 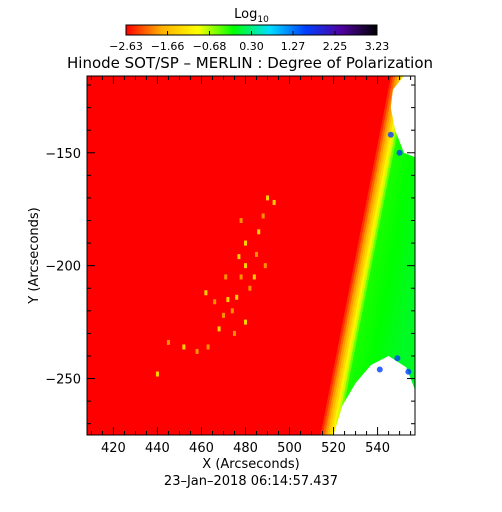 What do you see at coordinates (335, 46) in the screenshot?
I see `colorbar-tick-label: 2.25` at bounding box center [335, 46].